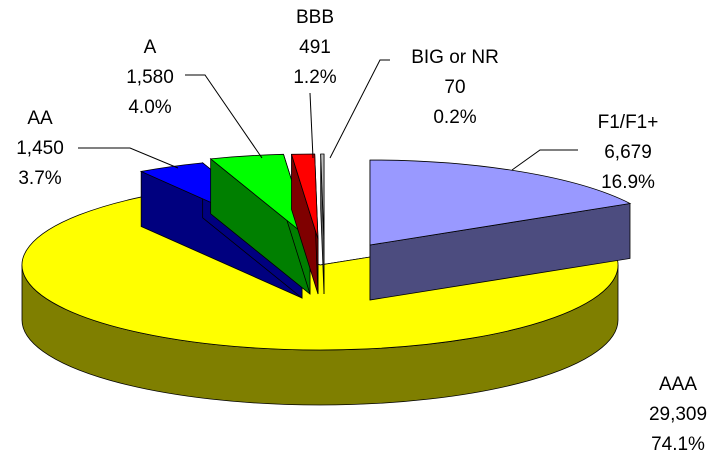 This screenshot has height=462, width=723. I want to click on value-label: 6,679, so click(628, 152).